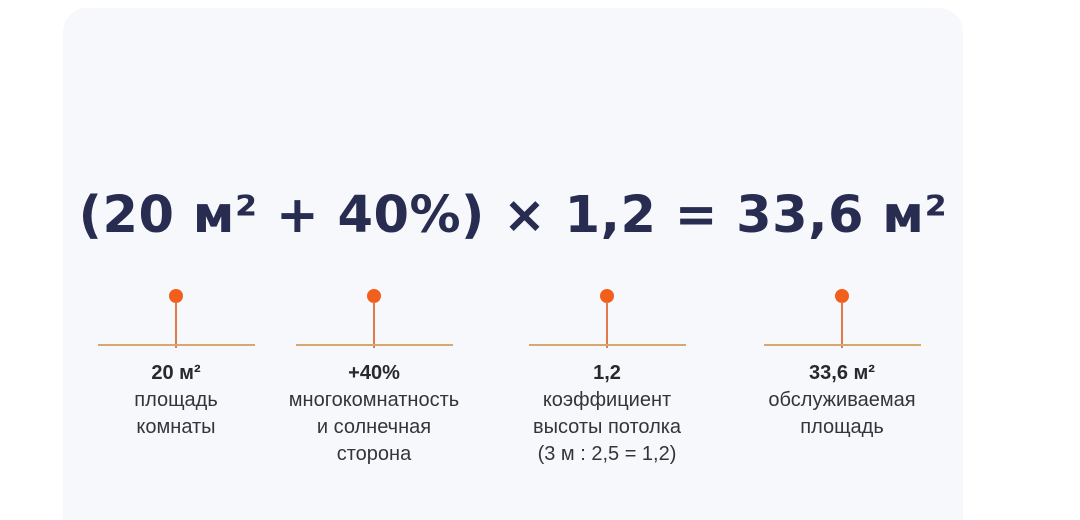  What do you see at coordinates (176, 373) in the screenshot?
I see `annotation-value: 20 м²` at bounding box center [176, 373].